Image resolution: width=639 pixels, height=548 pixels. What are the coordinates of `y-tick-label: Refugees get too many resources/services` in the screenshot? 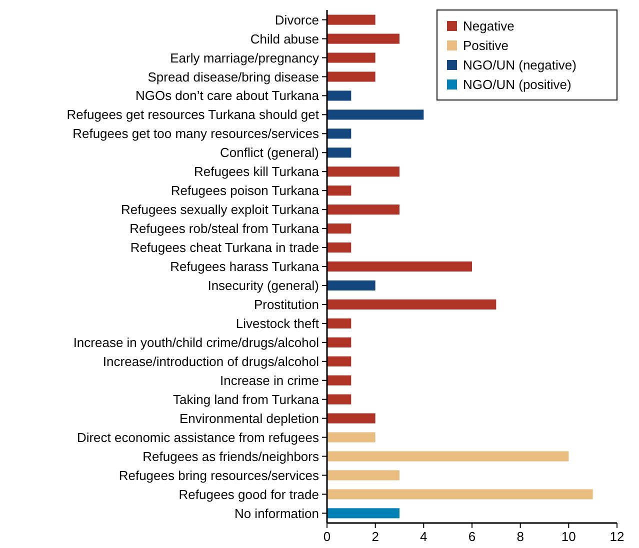 It's located at (196, 134).